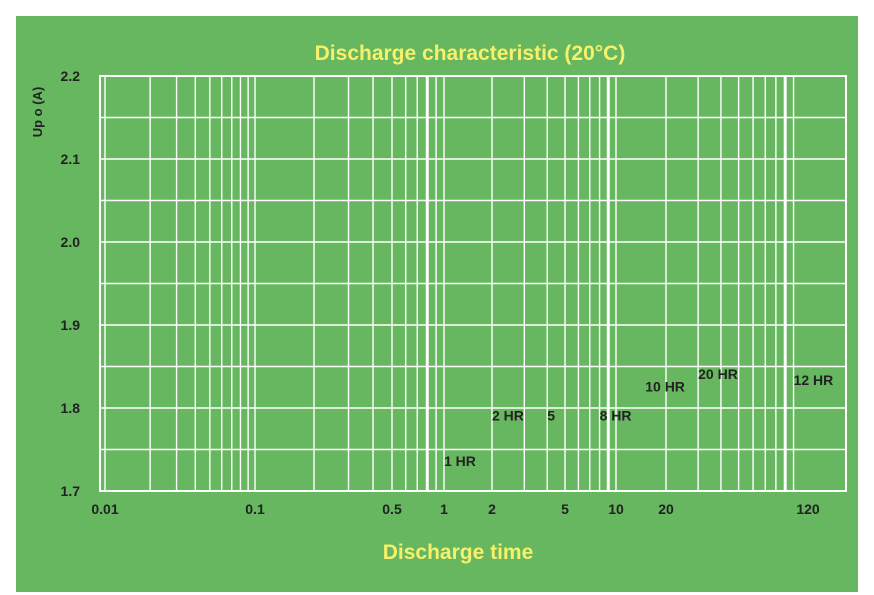  I want to click on curve-label: 8 HR, so click(616, 415).